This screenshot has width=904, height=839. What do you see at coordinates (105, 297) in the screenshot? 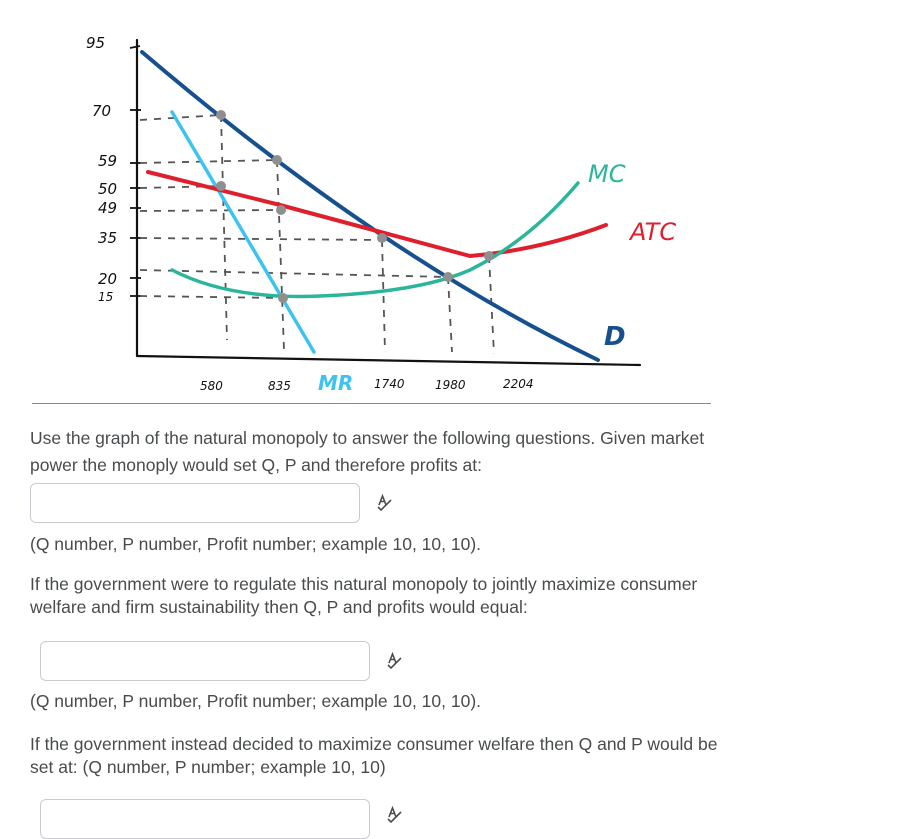
I see `price-label: 15` at bounding box center [105, 297].